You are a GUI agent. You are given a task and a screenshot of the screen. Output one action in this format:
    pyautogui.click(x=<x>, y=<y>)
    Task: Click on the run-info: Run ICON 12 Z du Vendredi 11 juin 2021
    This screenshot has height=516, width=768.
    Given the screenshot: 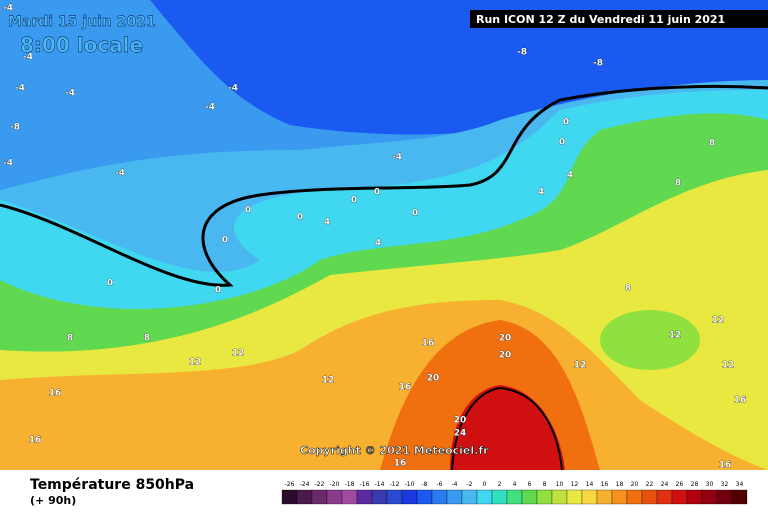 What is the action you would take?
    pyautogui.click(x=600, y=19)
    